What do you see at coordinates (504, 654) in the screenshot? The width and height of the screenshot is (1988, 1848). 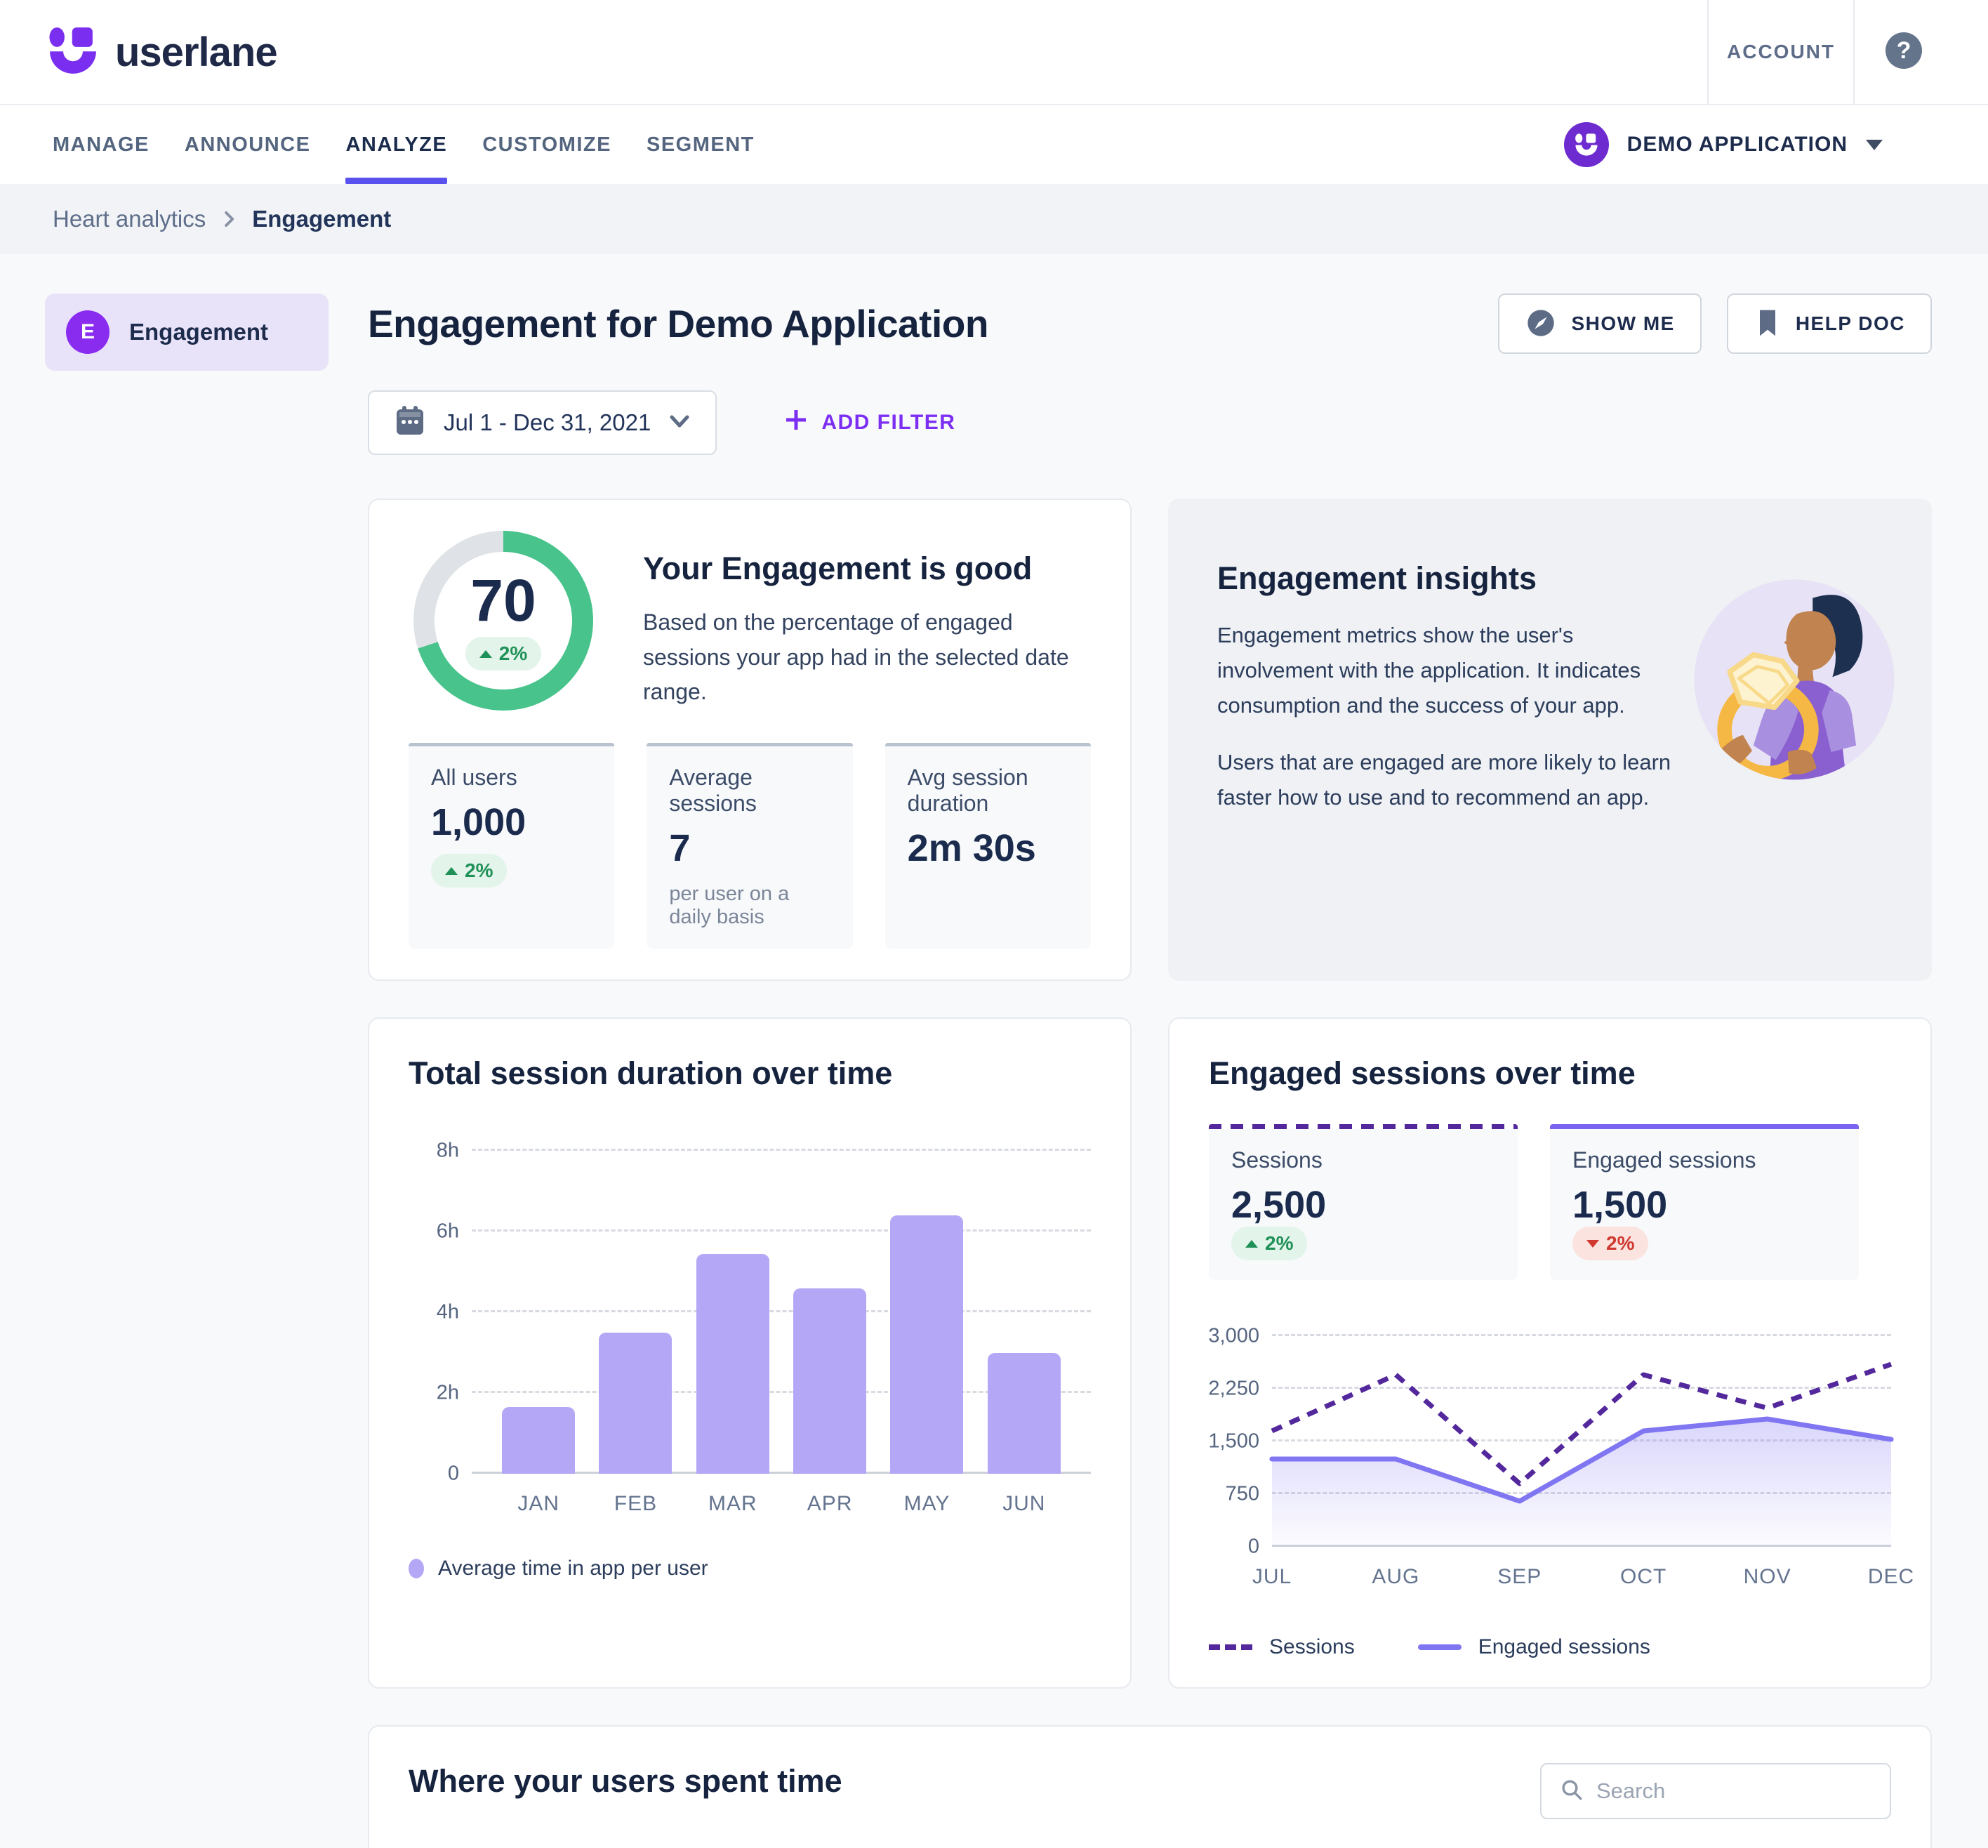 I see `score-delta-badge: 2%` at bounding box center [504, 654].